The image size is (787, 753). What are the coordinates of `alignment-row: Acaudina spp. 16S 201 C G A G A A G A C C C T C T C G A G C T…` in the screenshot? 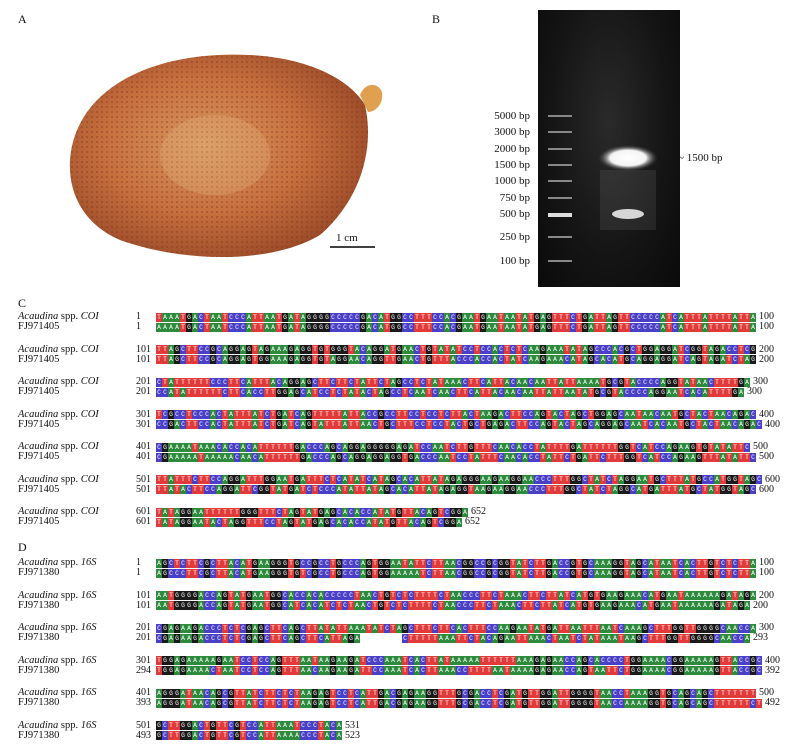 It's located at (399, 632).